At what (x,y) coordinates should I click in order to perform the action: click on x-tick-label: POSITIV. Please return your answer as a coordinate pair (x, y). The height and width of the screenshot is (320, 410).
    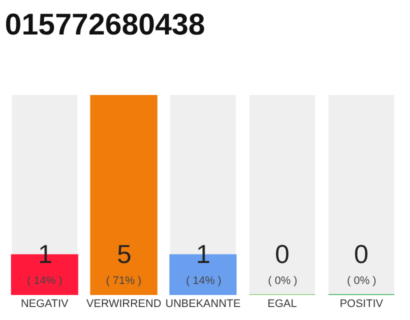
    Looking at the image, I should click on (362, 304).